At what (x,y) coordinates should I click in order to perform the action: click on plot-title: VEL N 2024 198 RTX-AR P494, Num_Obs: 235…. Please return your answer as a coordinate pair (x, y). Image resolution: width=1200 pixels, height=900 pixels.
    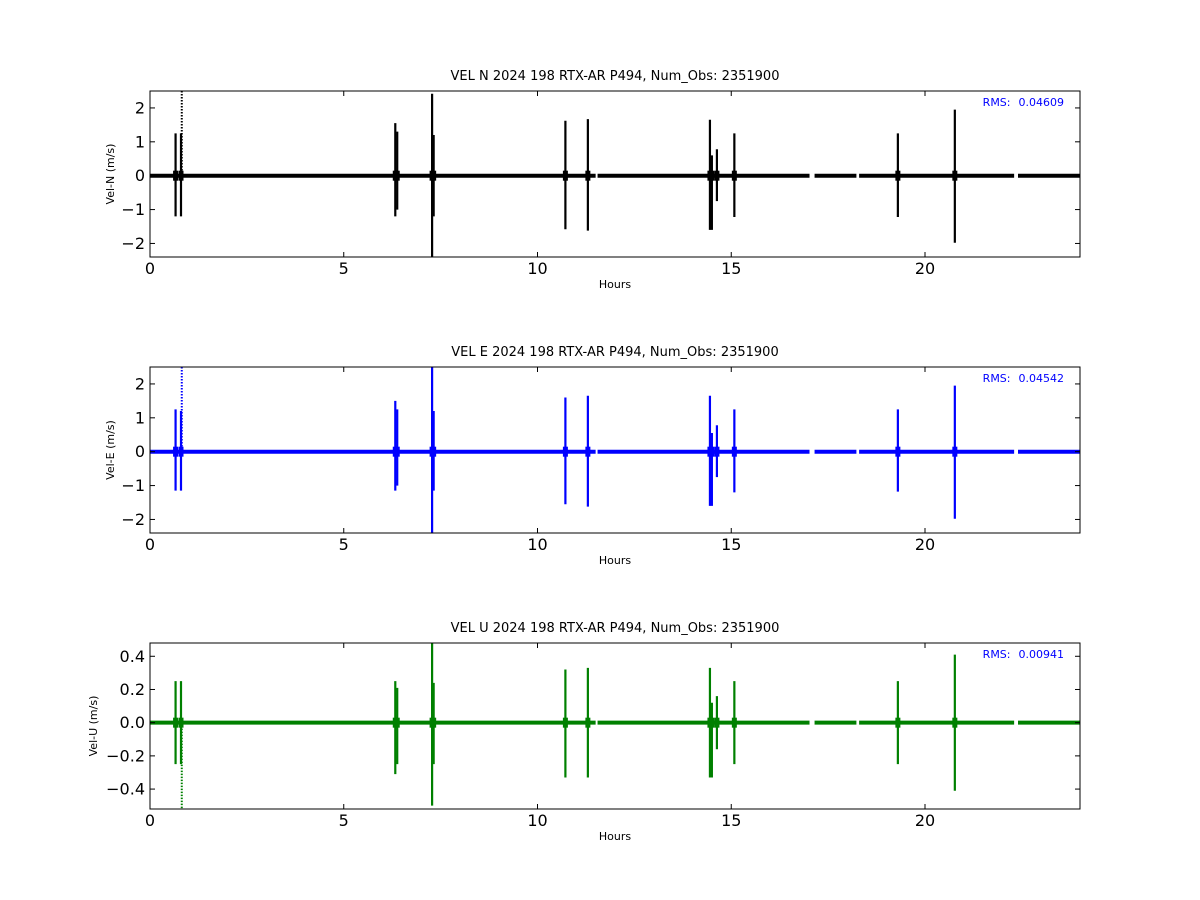
    Looking at the image, I should click on (615, 76).